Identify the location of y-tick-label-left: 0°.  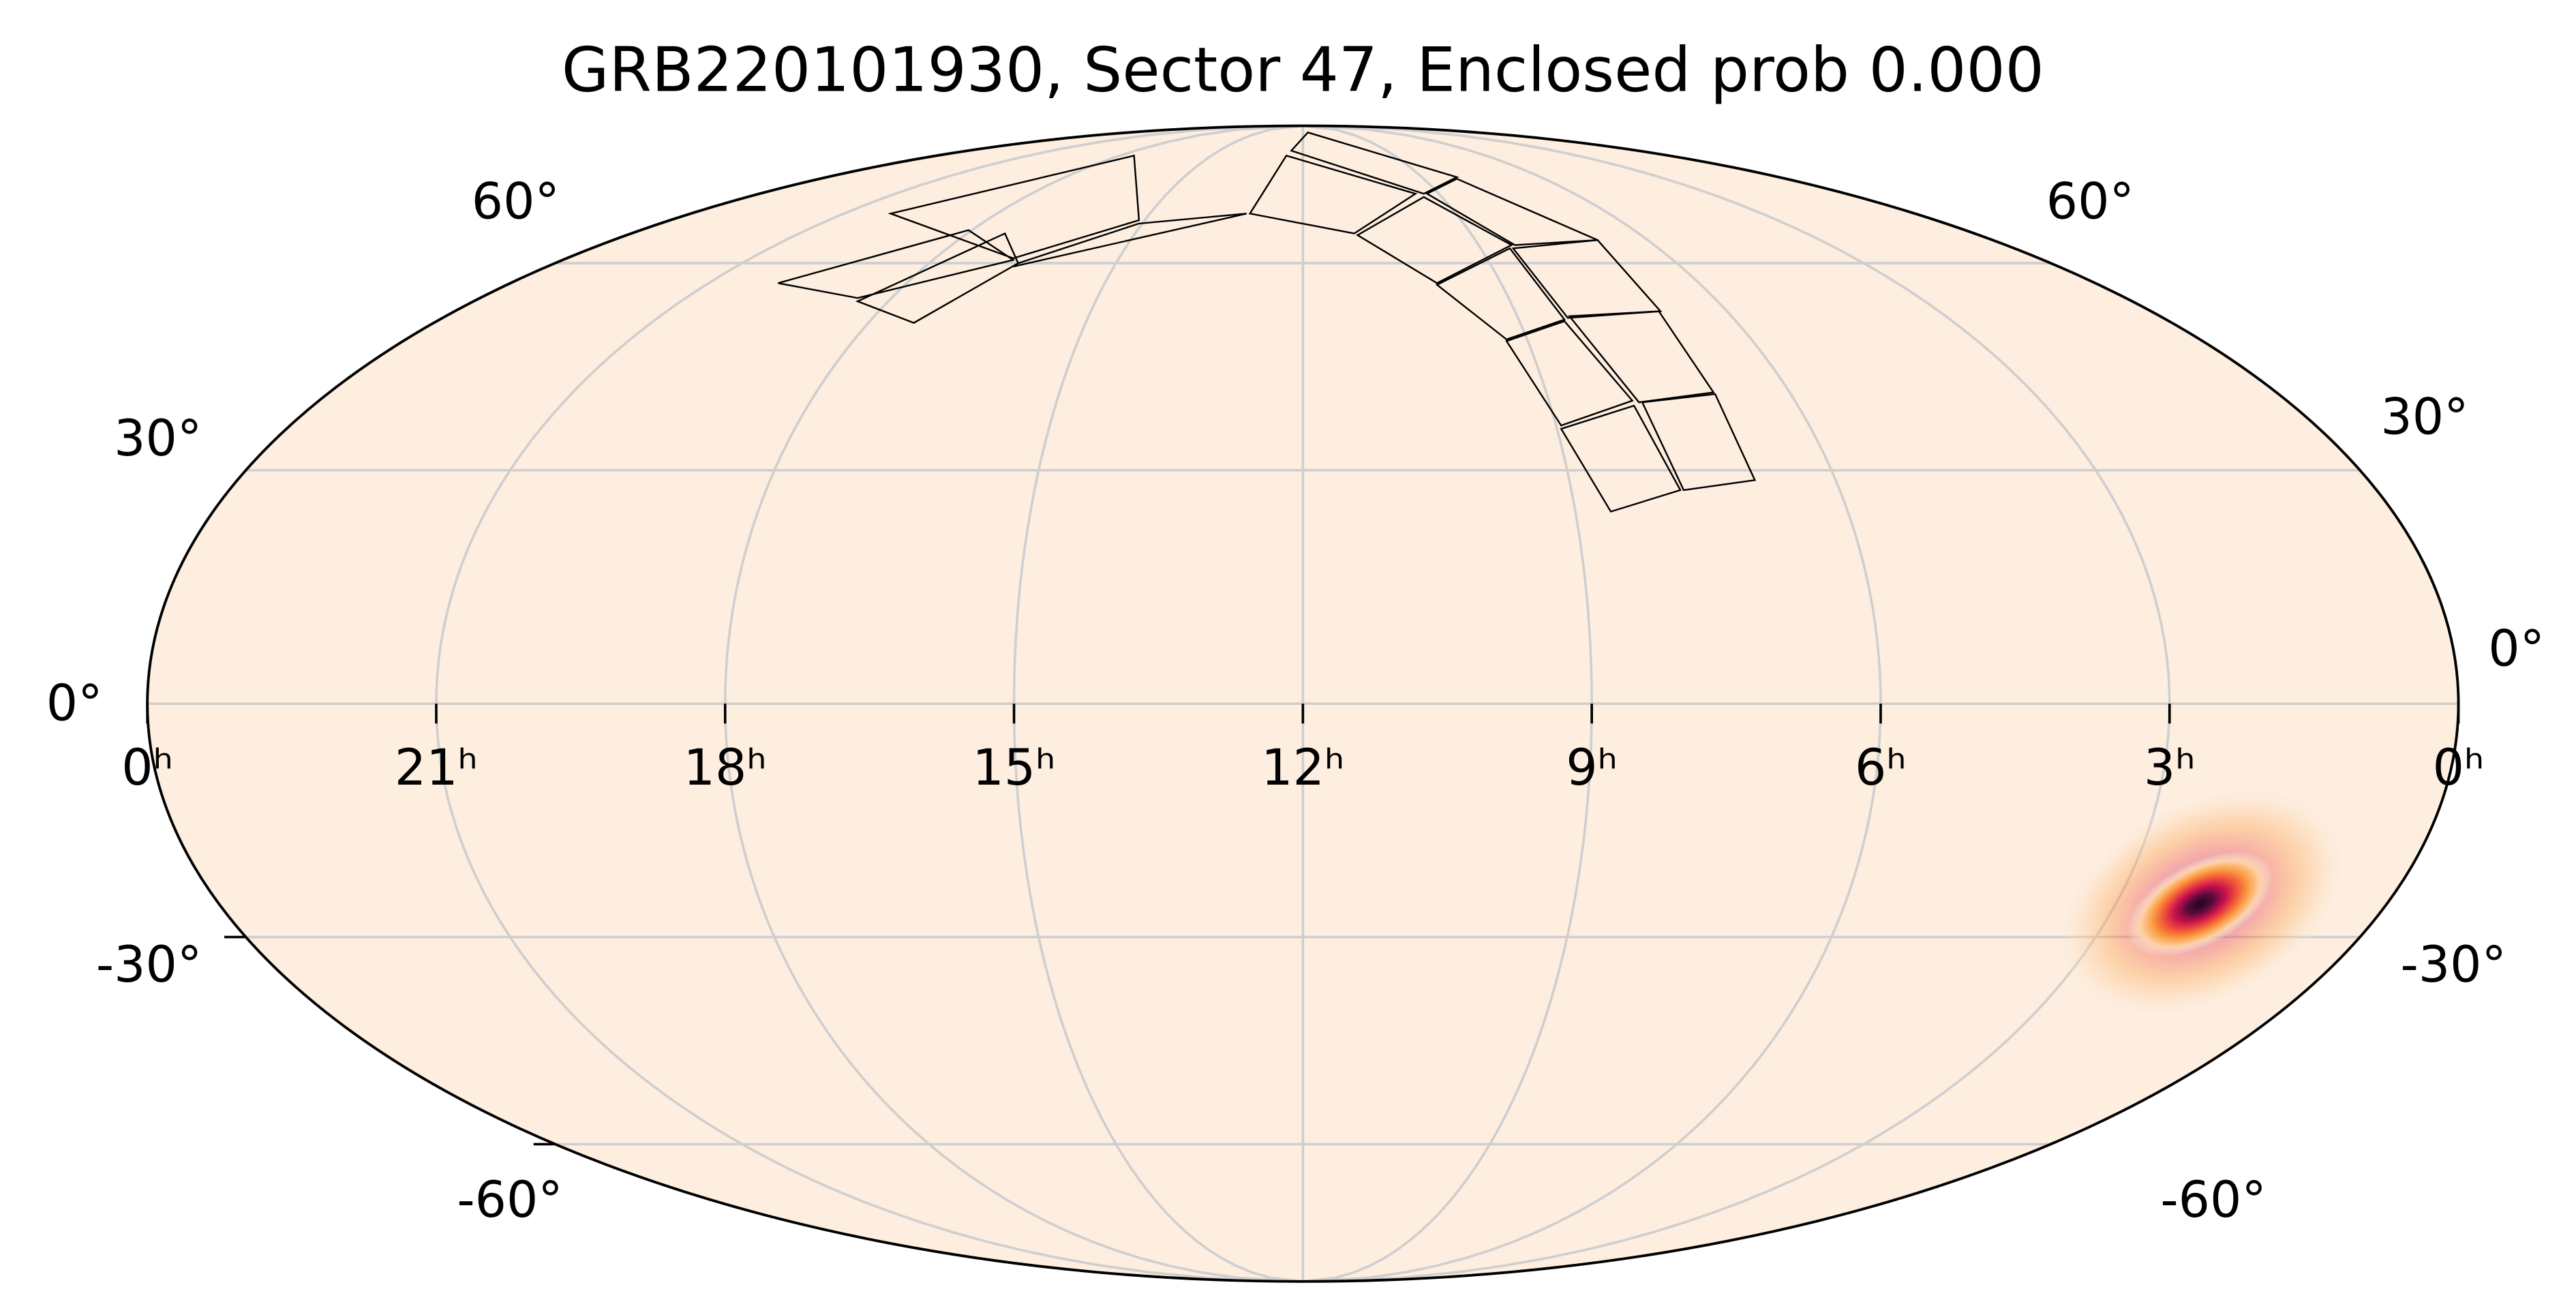
(75, 703).